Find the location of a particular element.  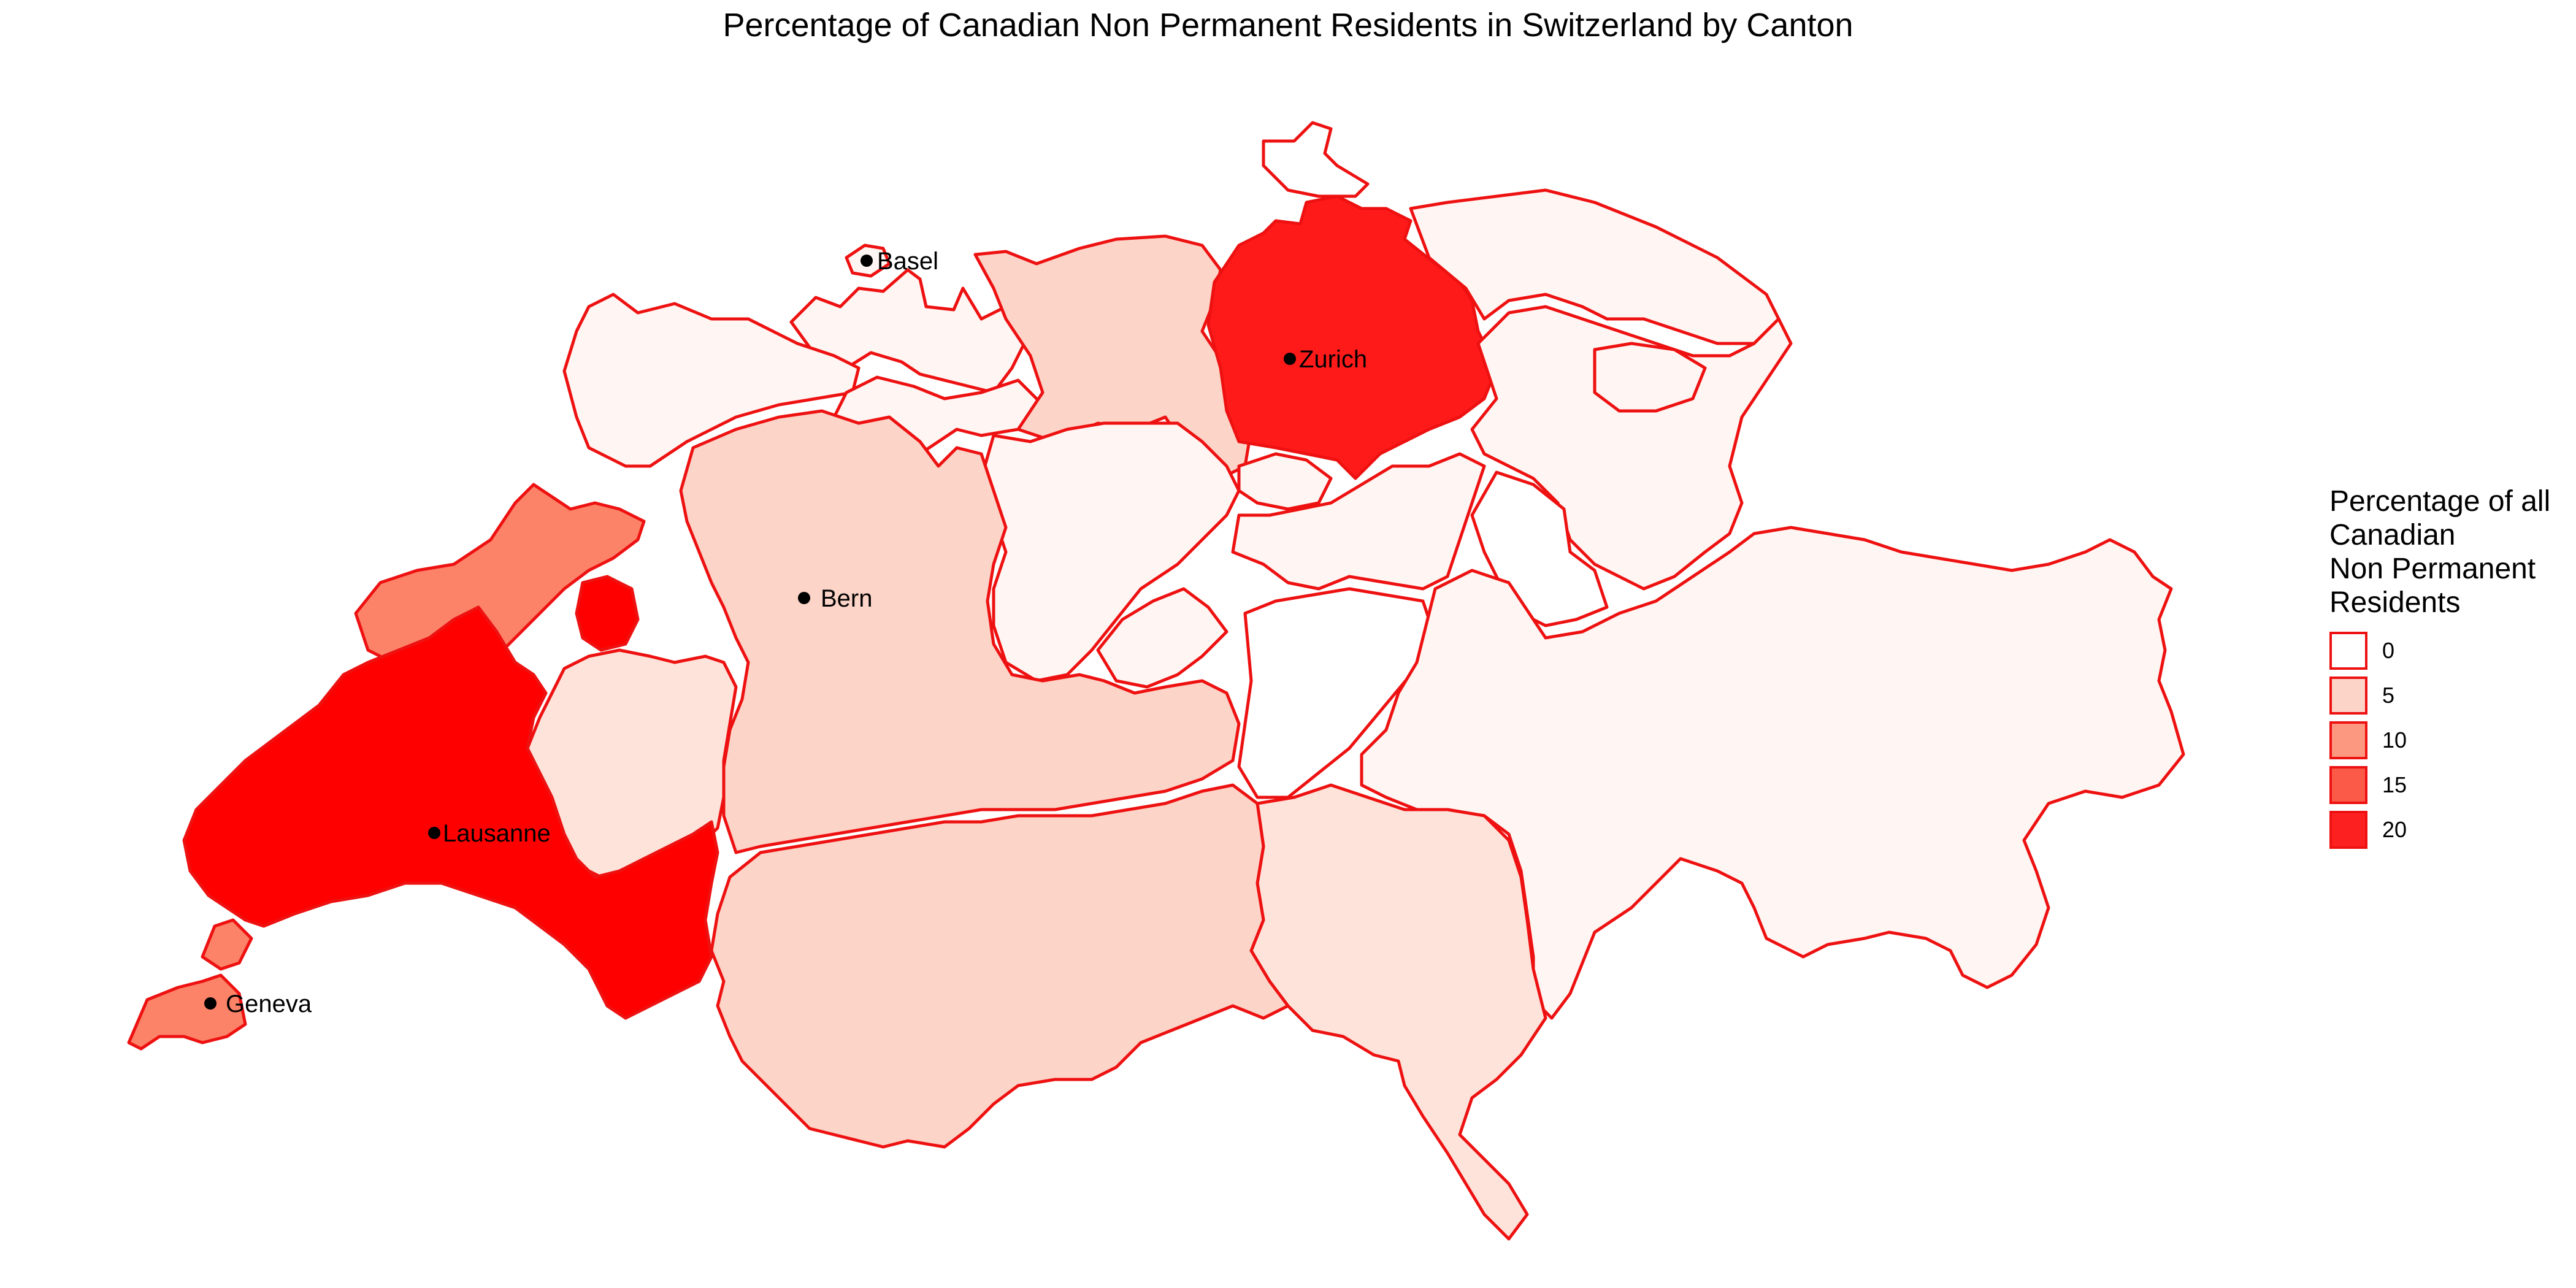

canton-aargau is located at coordinates (1113, 357).